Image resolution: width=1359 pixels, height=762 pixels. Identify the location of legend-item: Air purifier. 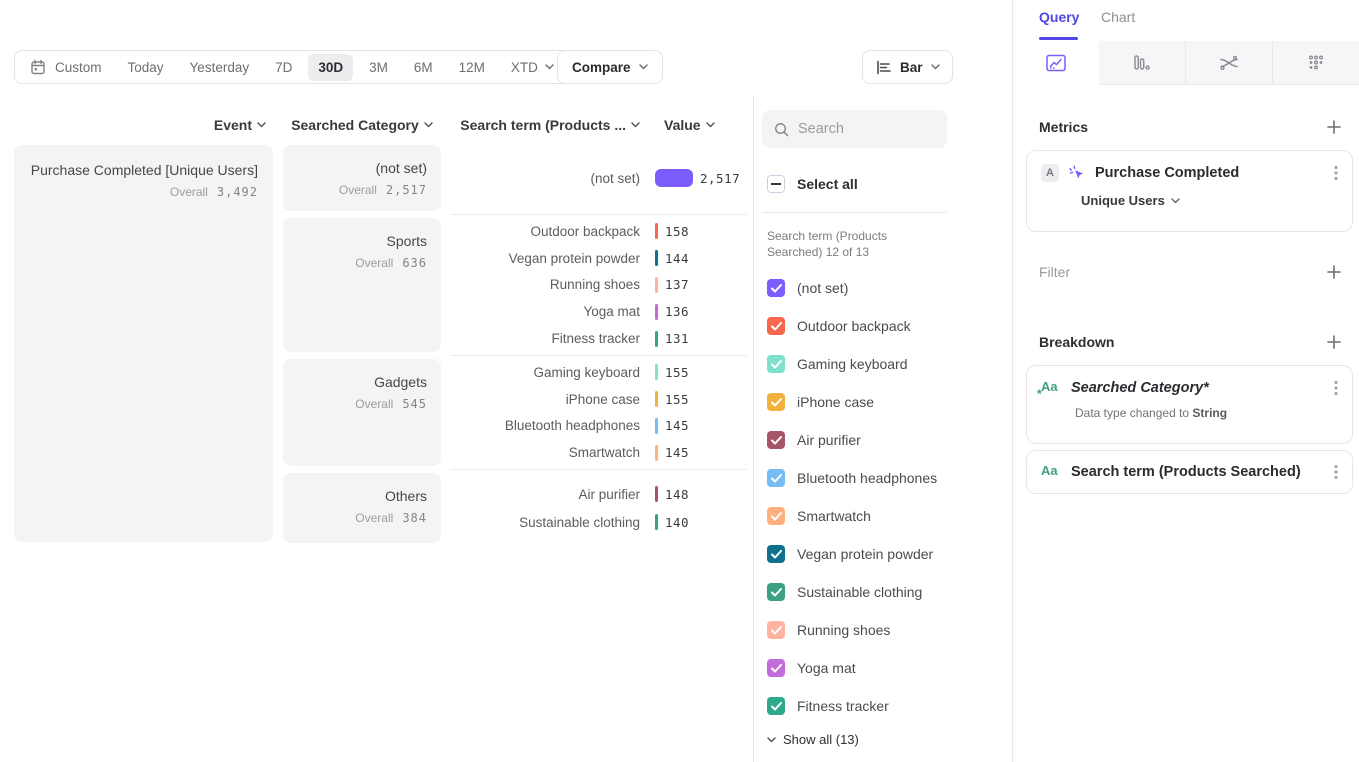
(852, 440).